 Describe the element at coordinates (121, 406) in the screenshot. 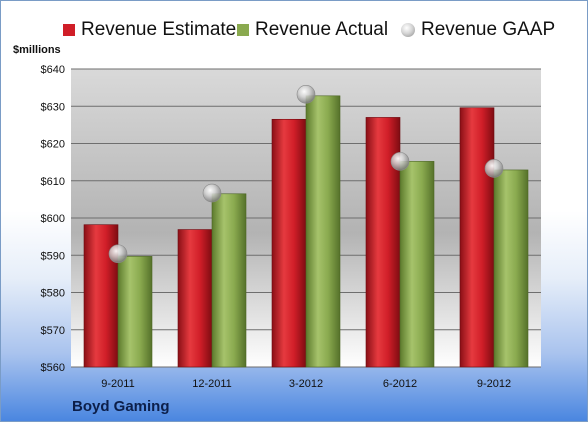

I see `company-name: Boyd Gaming` at that location.